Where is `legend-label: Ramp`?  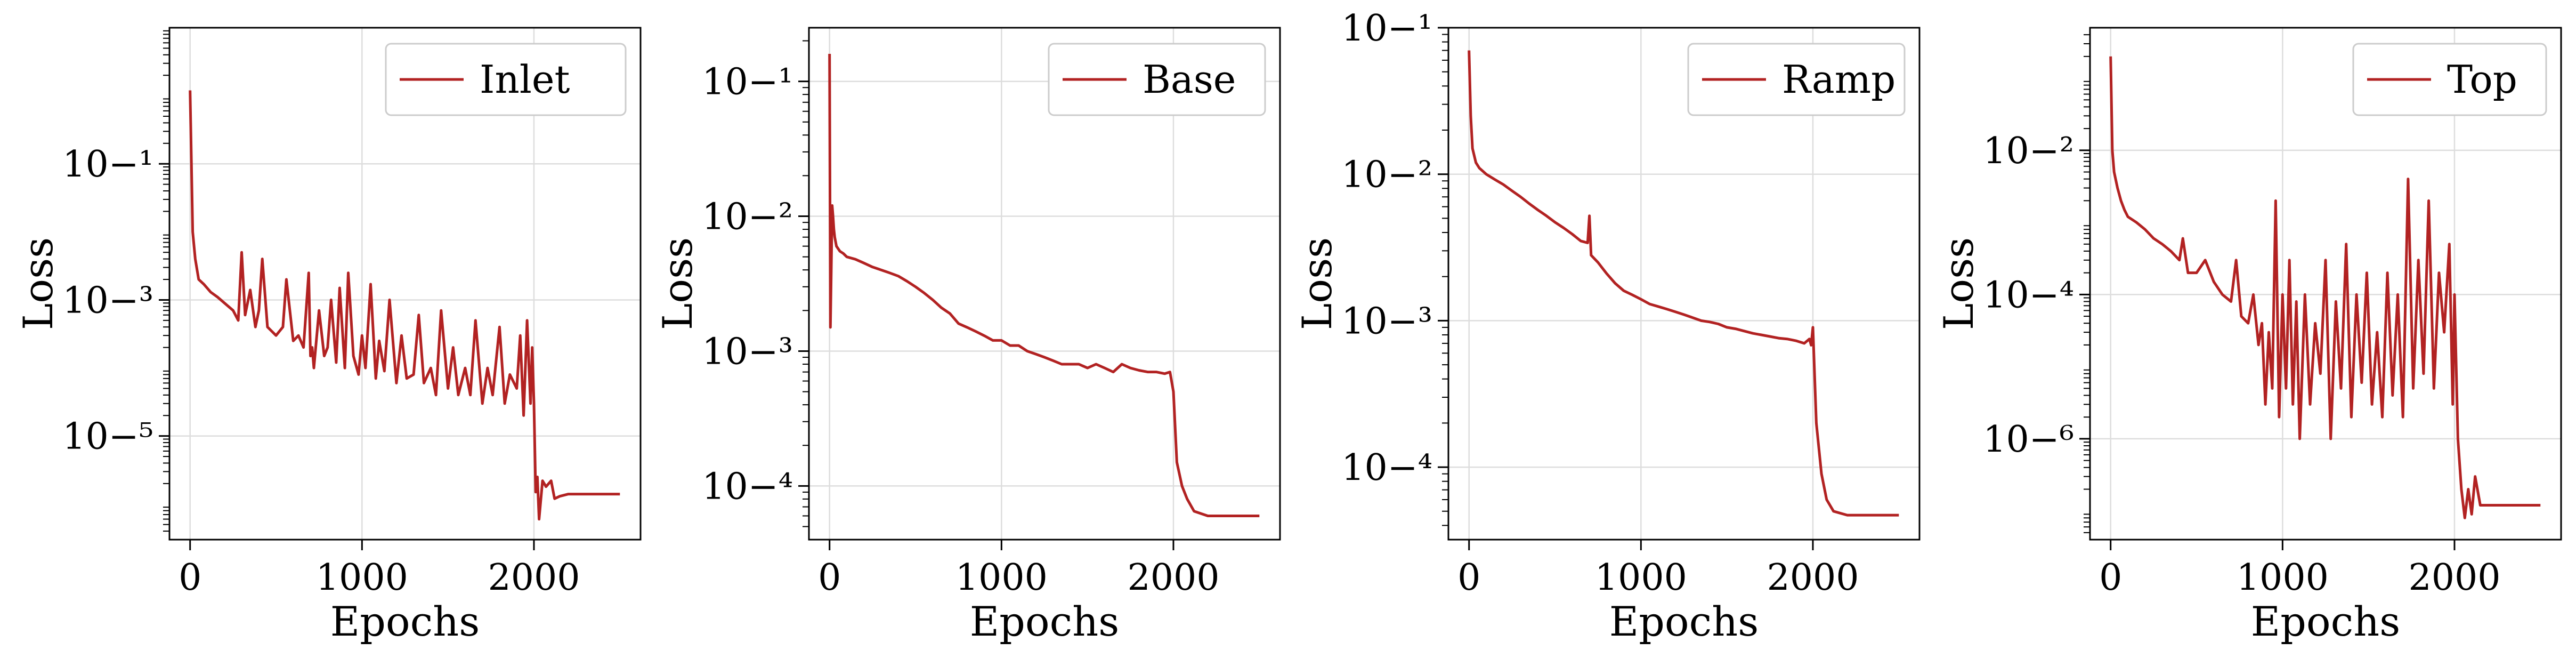
legend-label: Ramp is located at coordinates (1839, 79).